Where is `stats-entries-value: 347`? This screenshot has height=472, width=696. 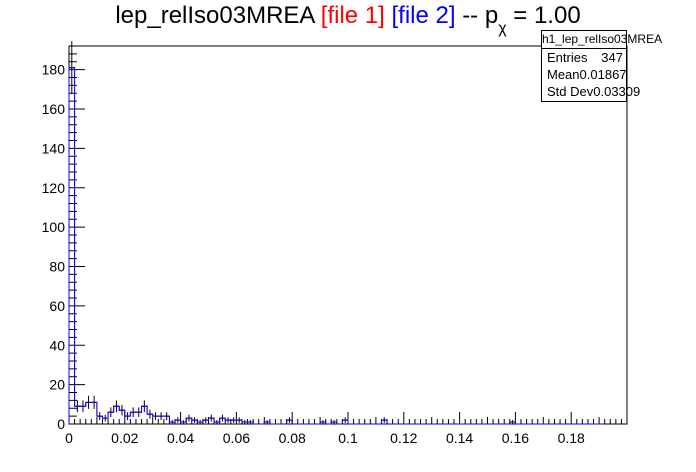 stats-entries-value: 347 is located at coordinates (612, 57).